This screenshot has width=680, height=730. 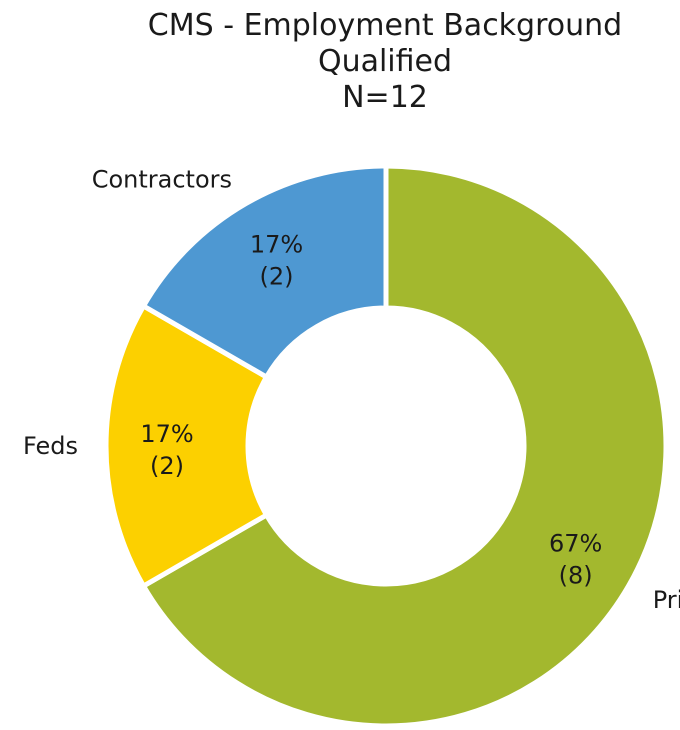 I want to click on slice-percent-private-sector: 67%, so click(x=575, y=544).